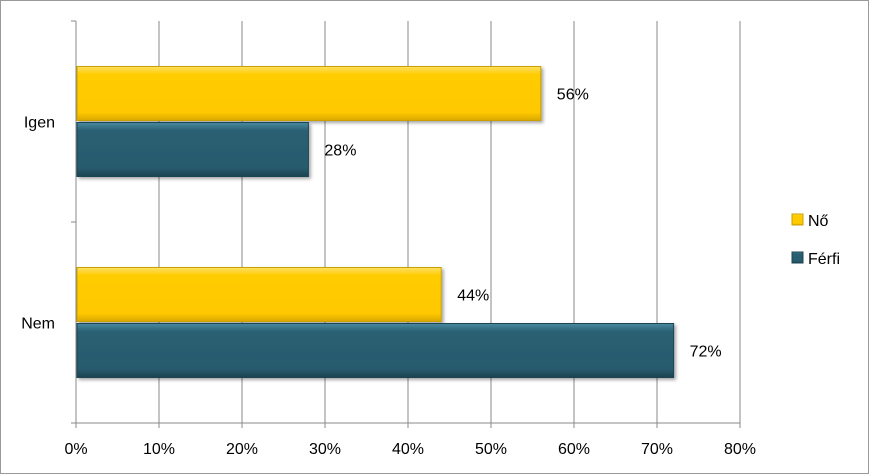 The height and width of the screenshot is (475, 869). I want to click on x-tick-label: 50%, so click(491, 449).